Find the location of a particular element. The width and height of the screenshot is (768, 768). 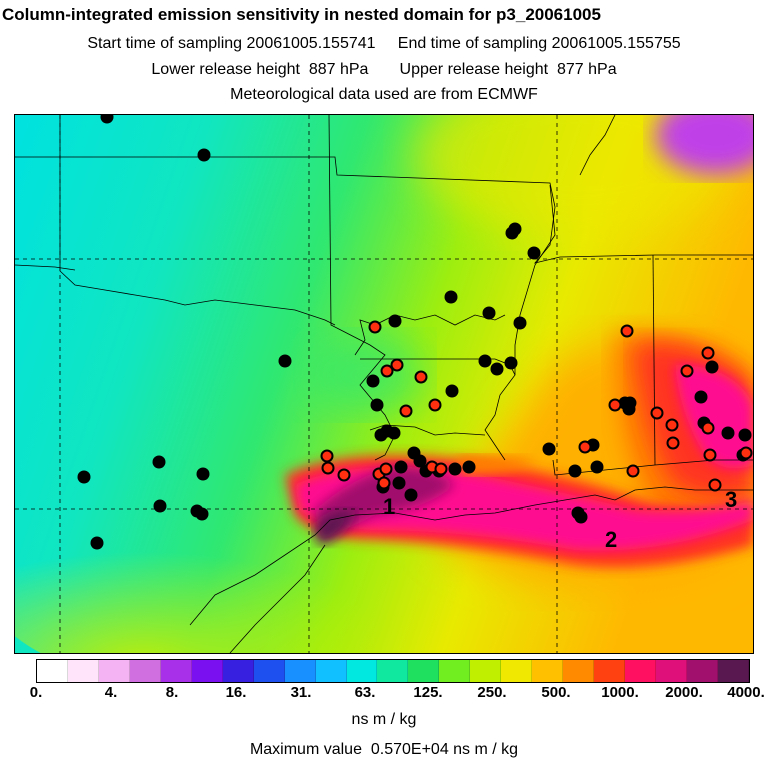

colorbar-tick-label: 2000. is located at coordinates (684, 692).